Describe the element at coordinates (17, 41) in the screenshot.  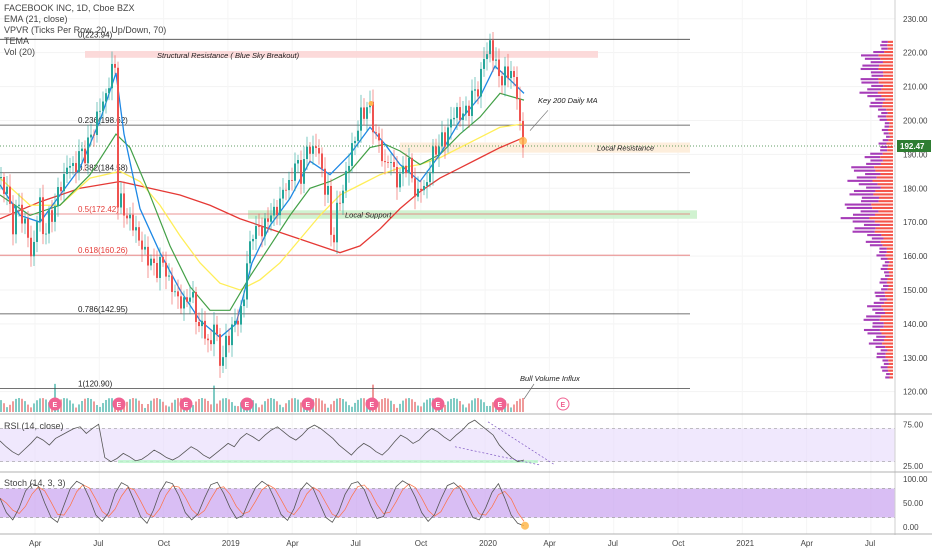
I see `indicator-tema: TEMA` at that location.